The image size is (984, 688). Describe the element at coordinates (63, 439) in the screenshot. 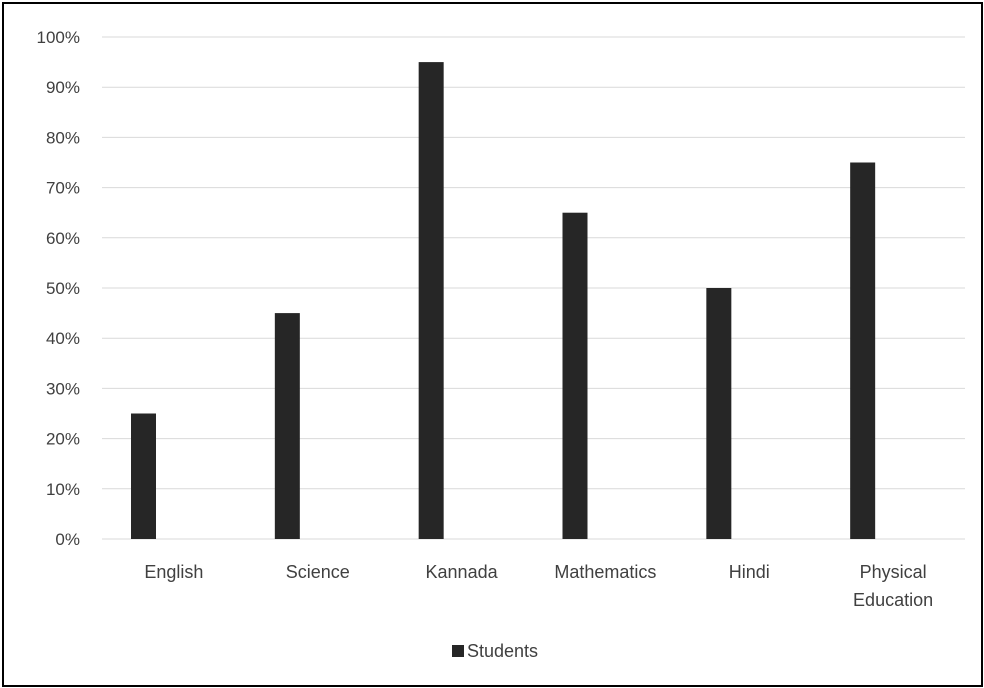

I see `y-tick-label: 20%` at that location.